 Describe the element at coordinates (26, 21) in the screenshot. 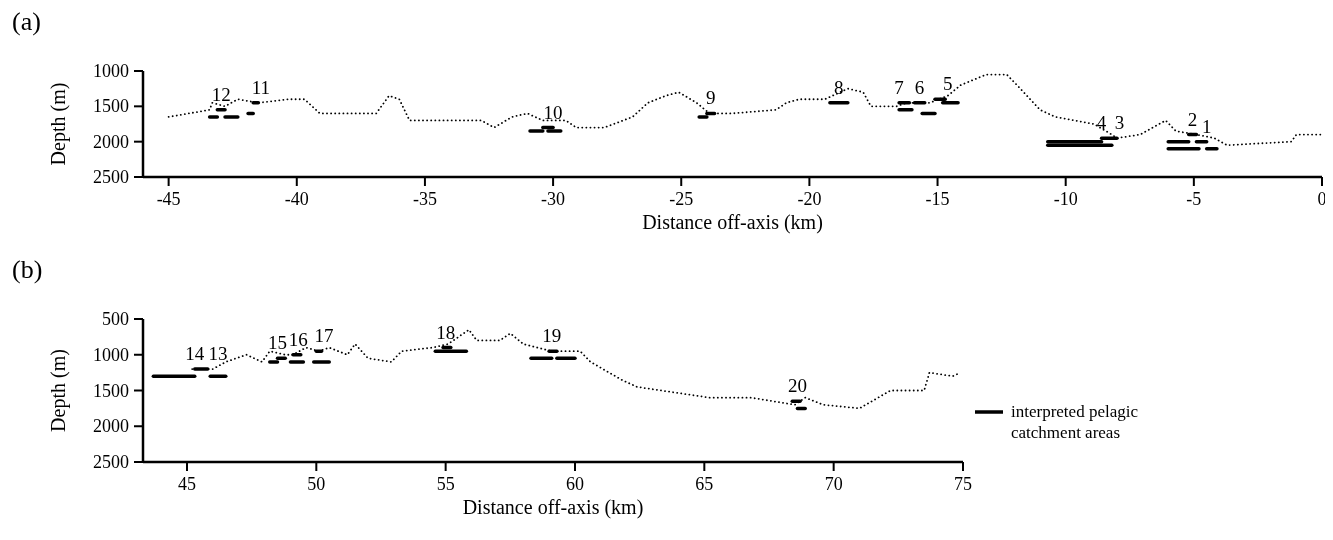

I see `chart-title: (a)` at that location.